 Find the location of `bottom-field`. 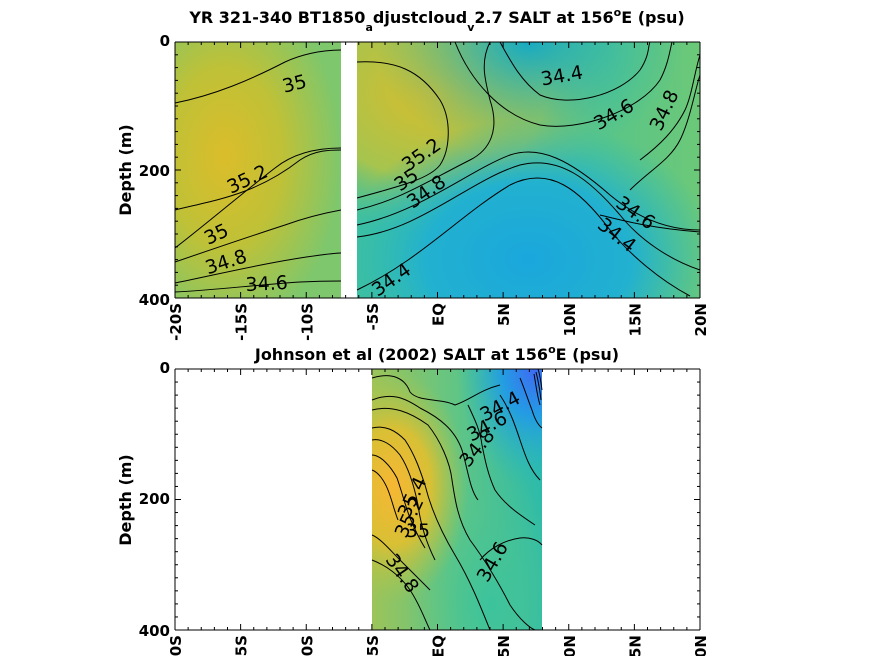

bottom-field is located at coordinates (457, 499).